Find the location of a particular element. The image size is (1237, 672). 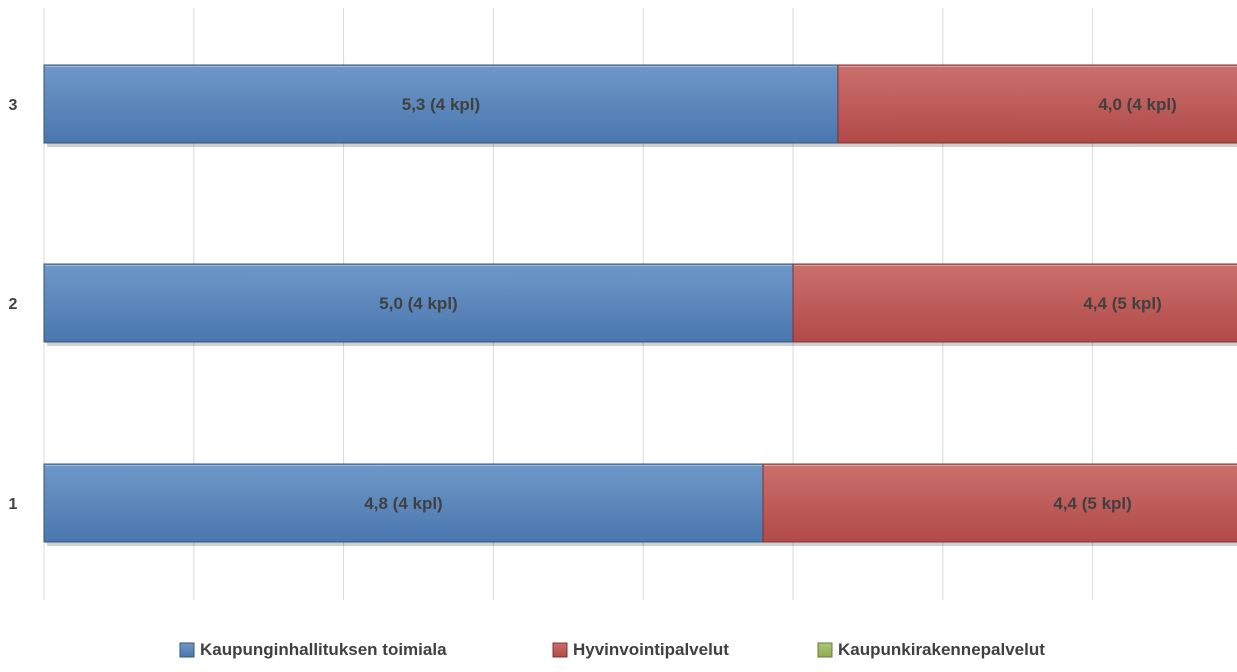

data-label: 4,8 (4 kpl) is located at coordinates (403, 503).